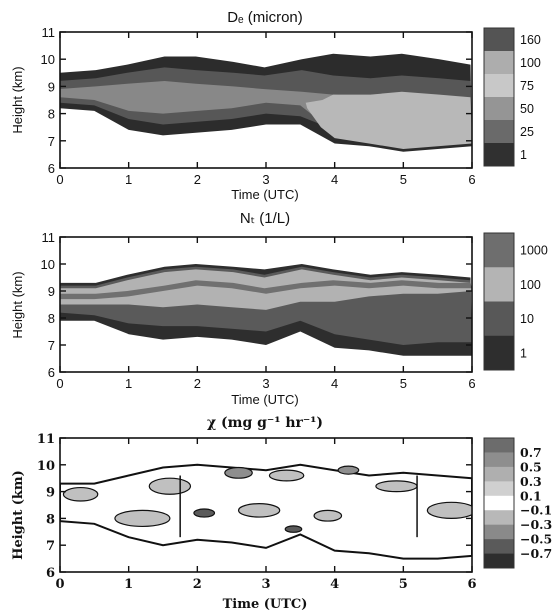 The height and width of the screenshot is (613, 554). I want to click on panel-chi-title: χ (mg g⁻¹ hr⁻¹), so click(265, 423).